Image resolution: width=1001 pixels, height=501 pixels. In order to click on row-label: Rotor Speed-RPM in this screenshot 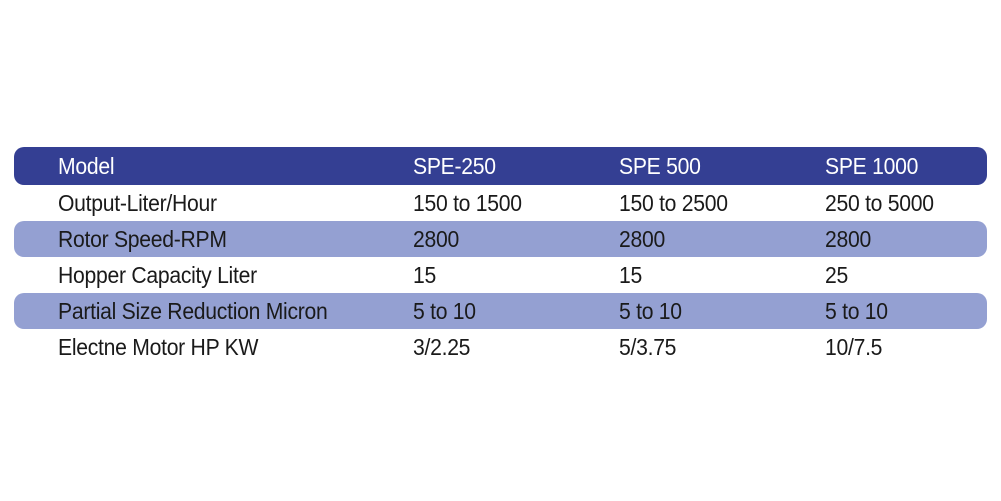, I will do `click(142, 238)`.